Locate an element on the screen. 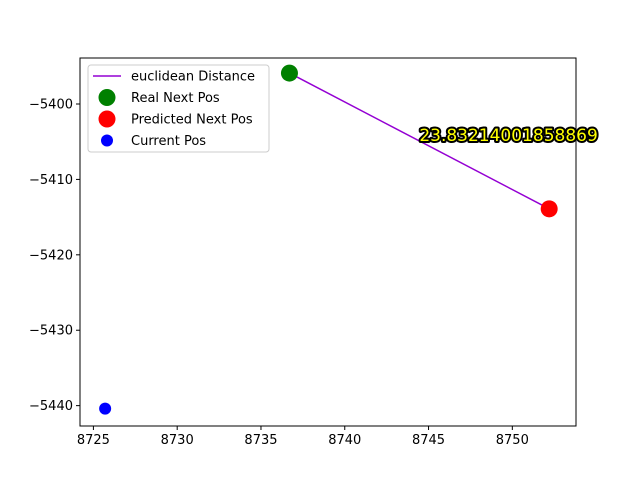 This screenshot has width=640, height=480. legend-box is located at coordinates (178, 108).